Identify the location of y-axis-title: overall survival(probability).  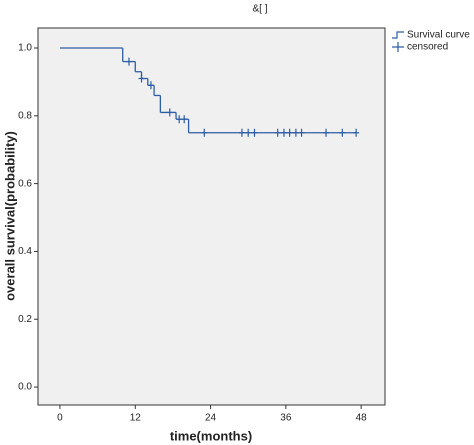
(9, 216).